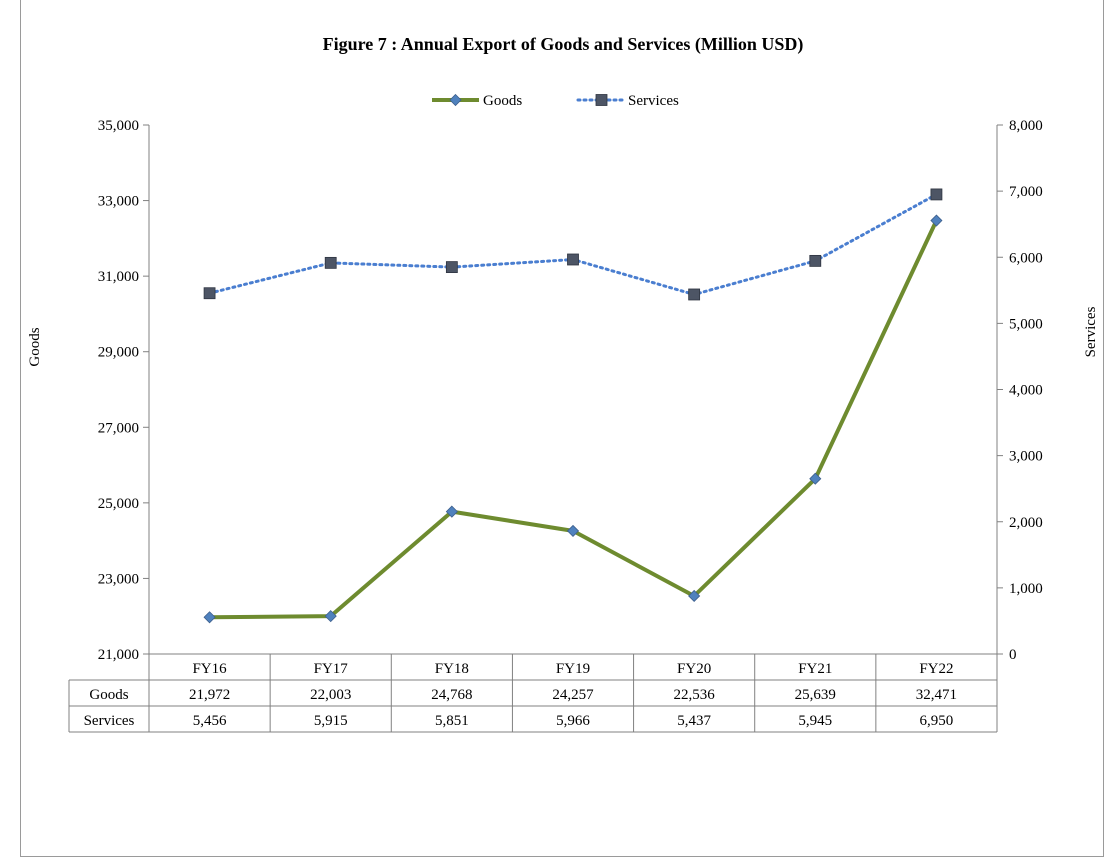  Describe the element at coordinates (936, 695) in the screenshot. I see `data-label: 32,471` at that location.